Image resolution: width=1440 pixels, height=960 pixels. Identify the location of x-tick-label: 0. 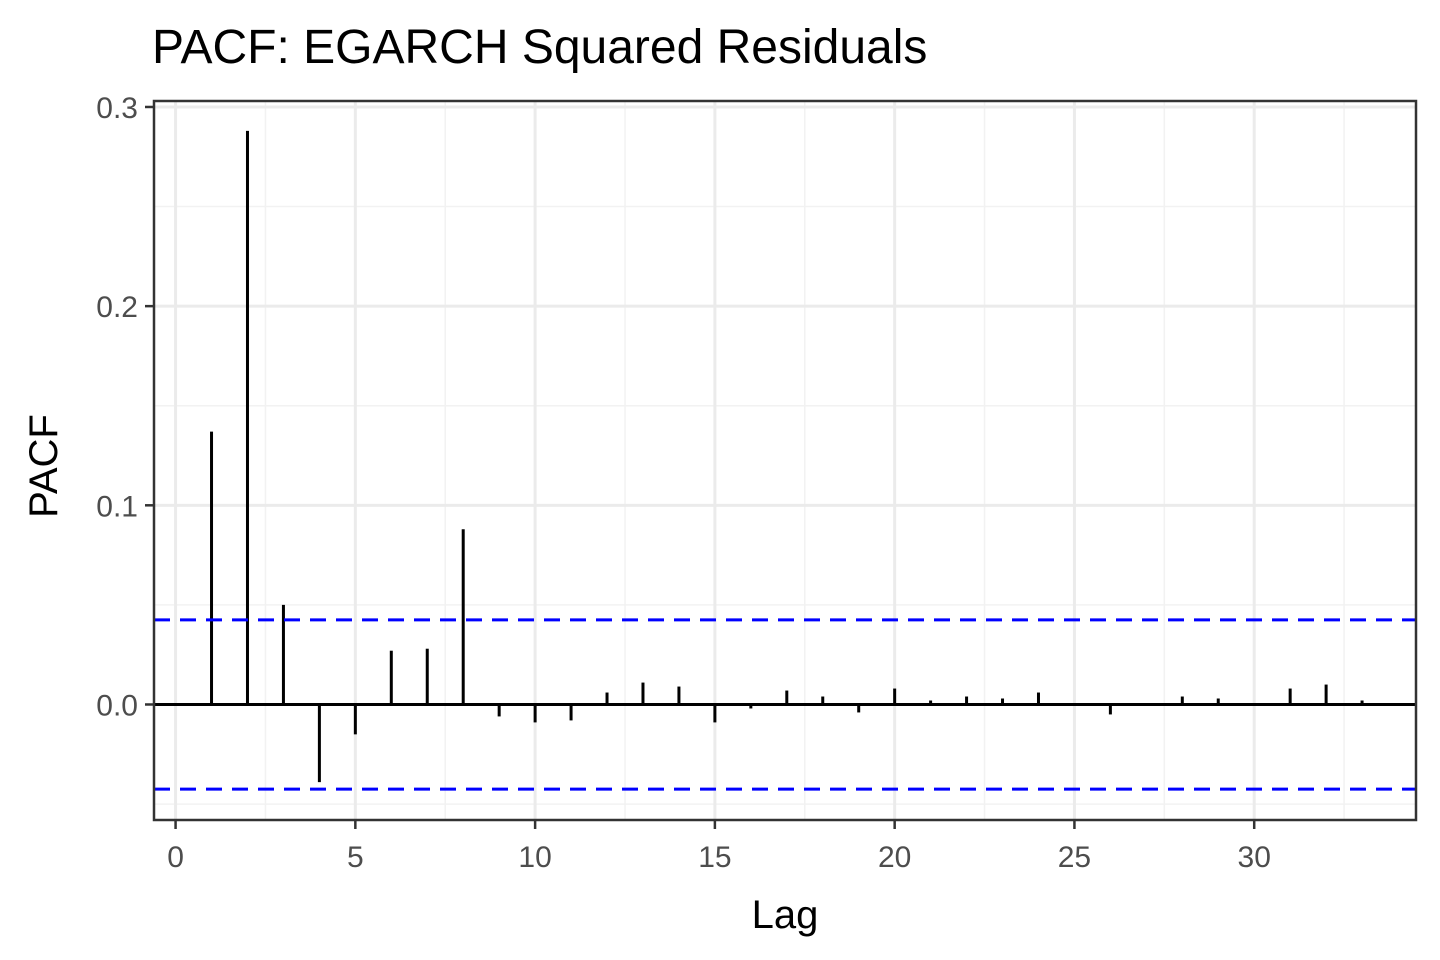
(175, 857).